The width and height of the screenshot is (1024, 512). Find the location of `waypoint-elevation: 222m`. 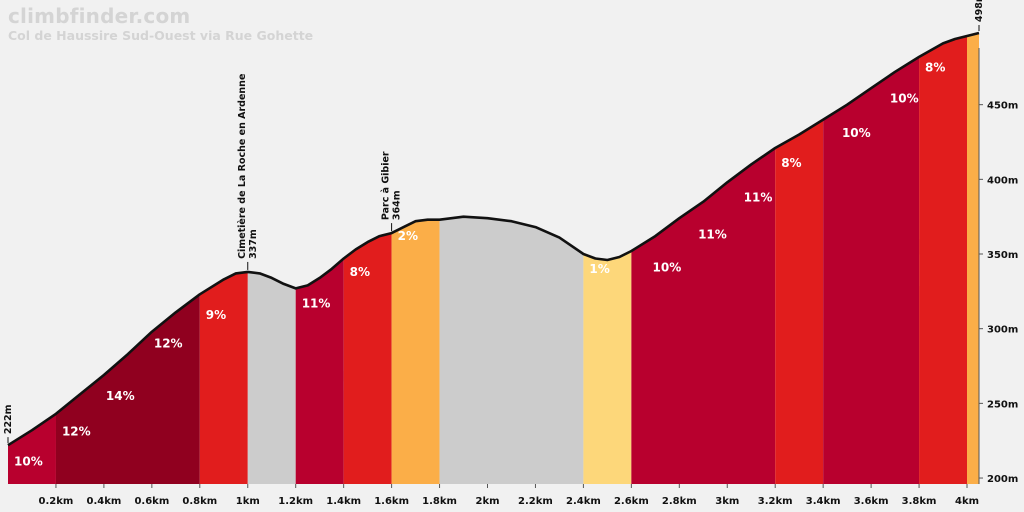

waypoint-elevation: 222m is located at coordinates (8, 419).